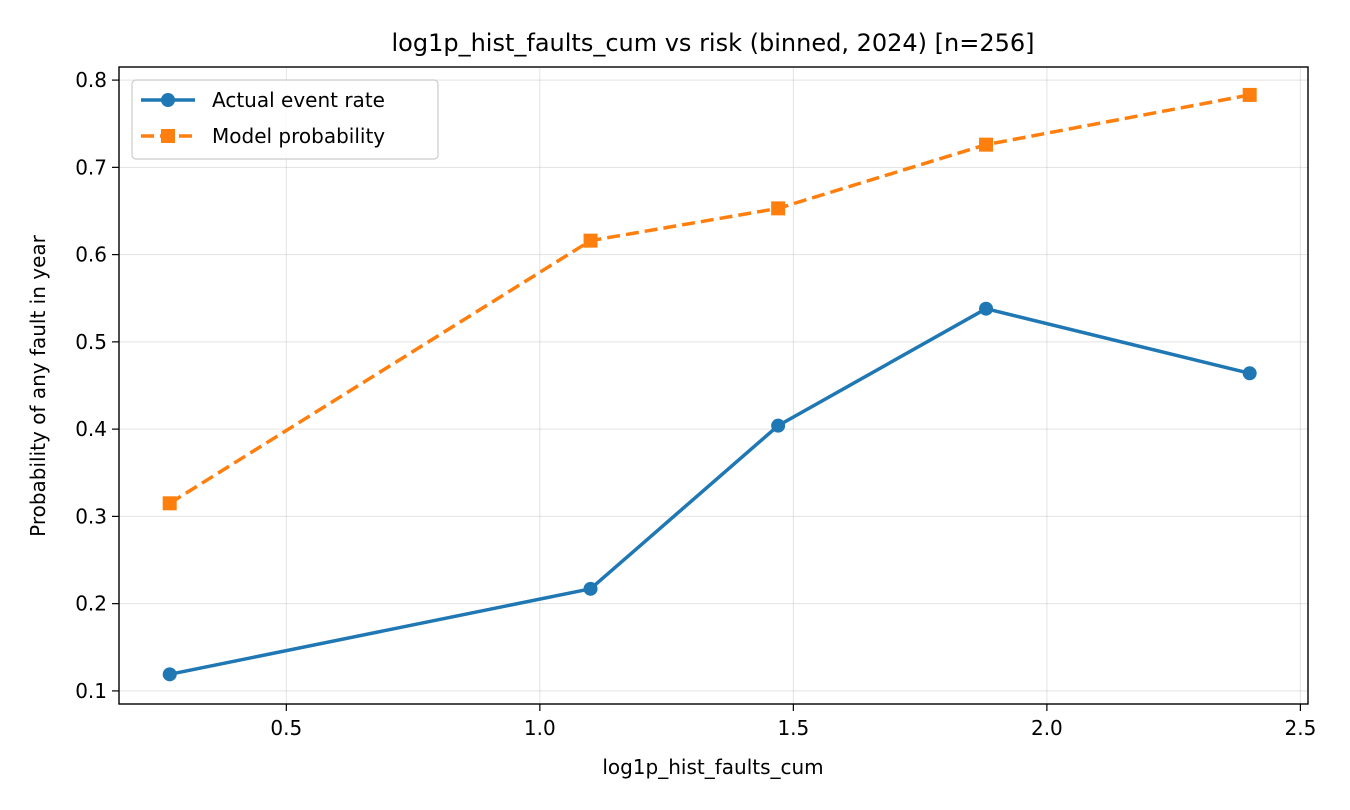  What do you see at coordinates (91, 691) in the screenshot?
I see `y-tick-label: 0.1` at bounding box center [91, 691].